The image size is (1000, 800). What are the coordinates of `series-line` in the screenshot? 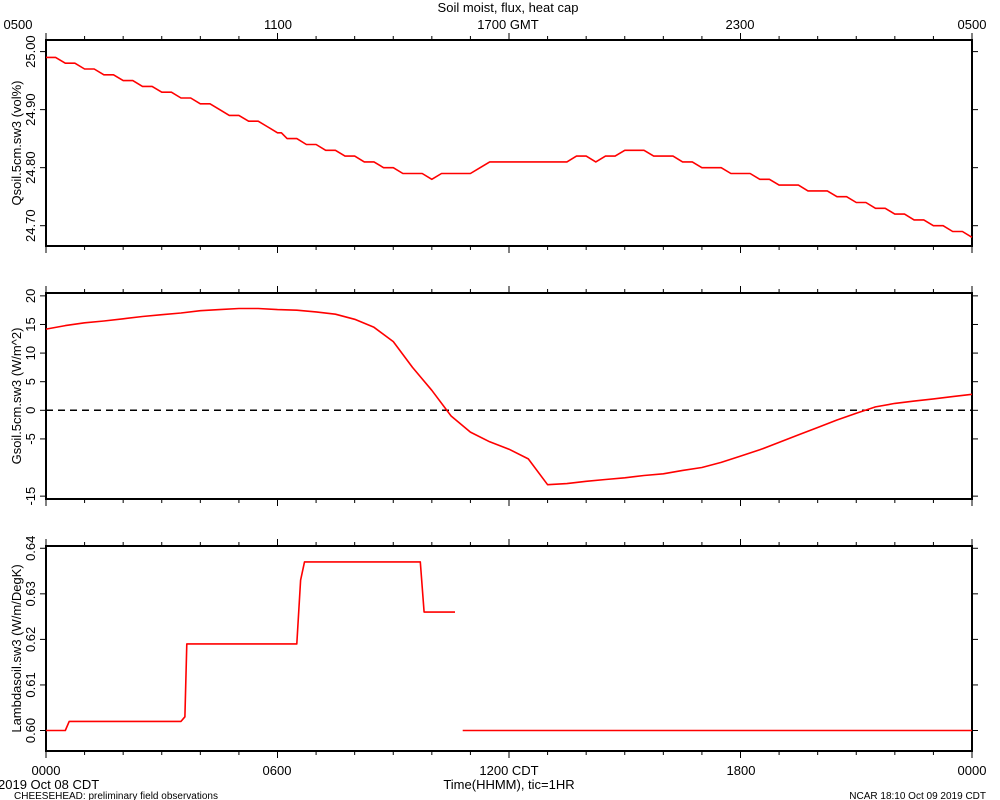 It's located at (250, 646).